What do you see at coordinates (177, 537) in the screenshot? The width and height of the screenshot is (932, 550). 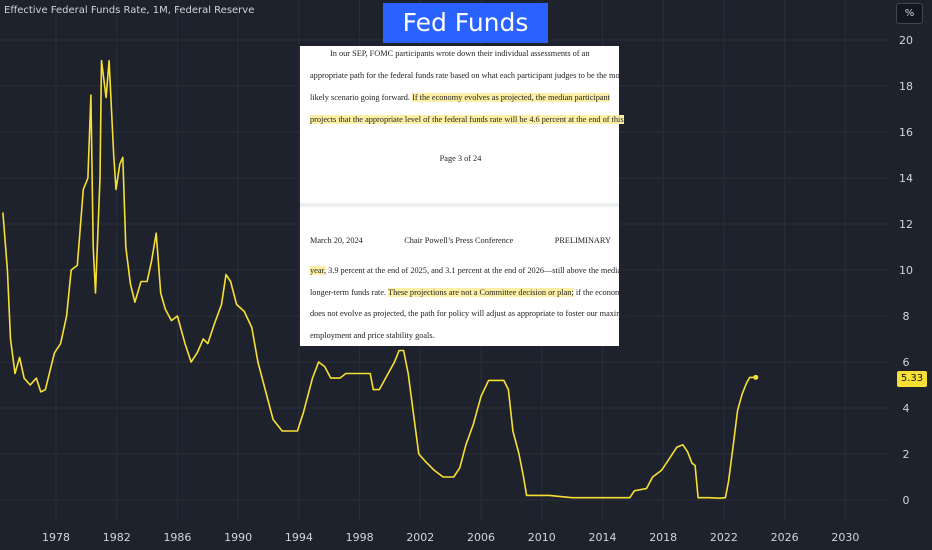 I see `x-tick-label: 1986` at bounding box center [177, 537].